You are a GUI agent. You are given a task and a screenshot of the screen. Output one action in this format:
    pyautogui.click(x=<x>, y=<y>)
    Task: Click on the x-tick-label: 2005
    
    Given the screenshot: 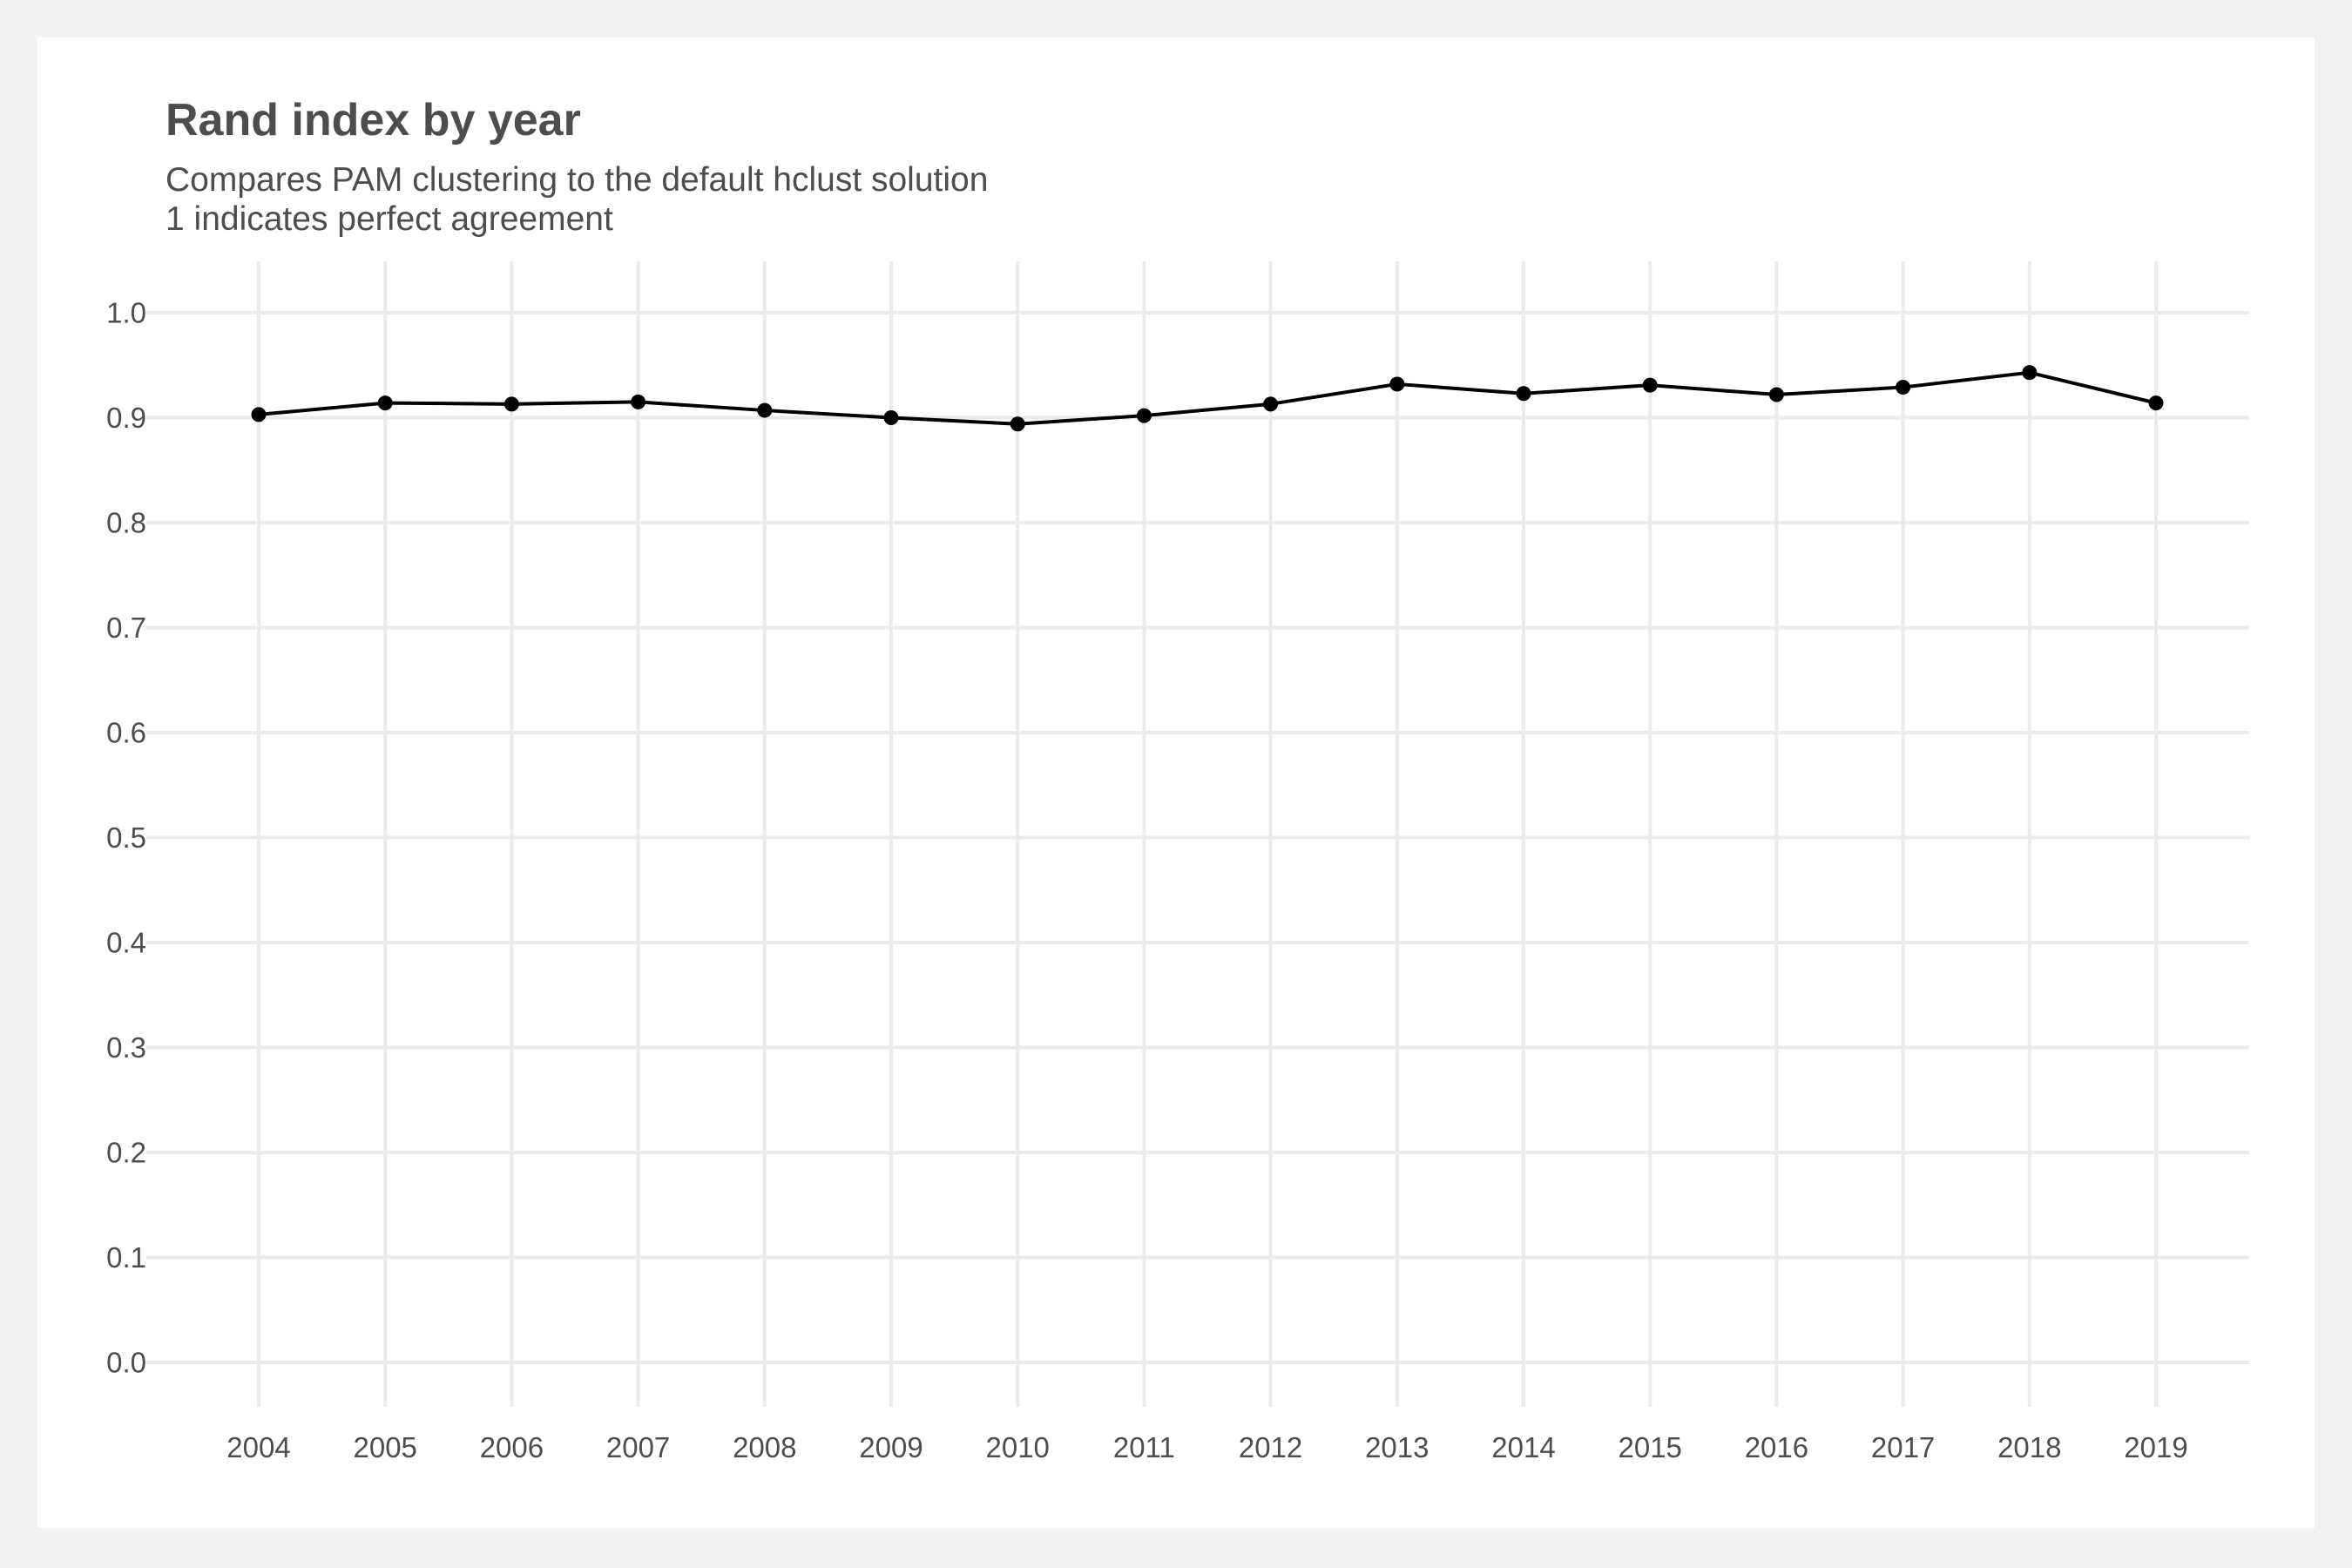 What is the action you would take?
    pyautogui.click(x=384, y=1447)
    